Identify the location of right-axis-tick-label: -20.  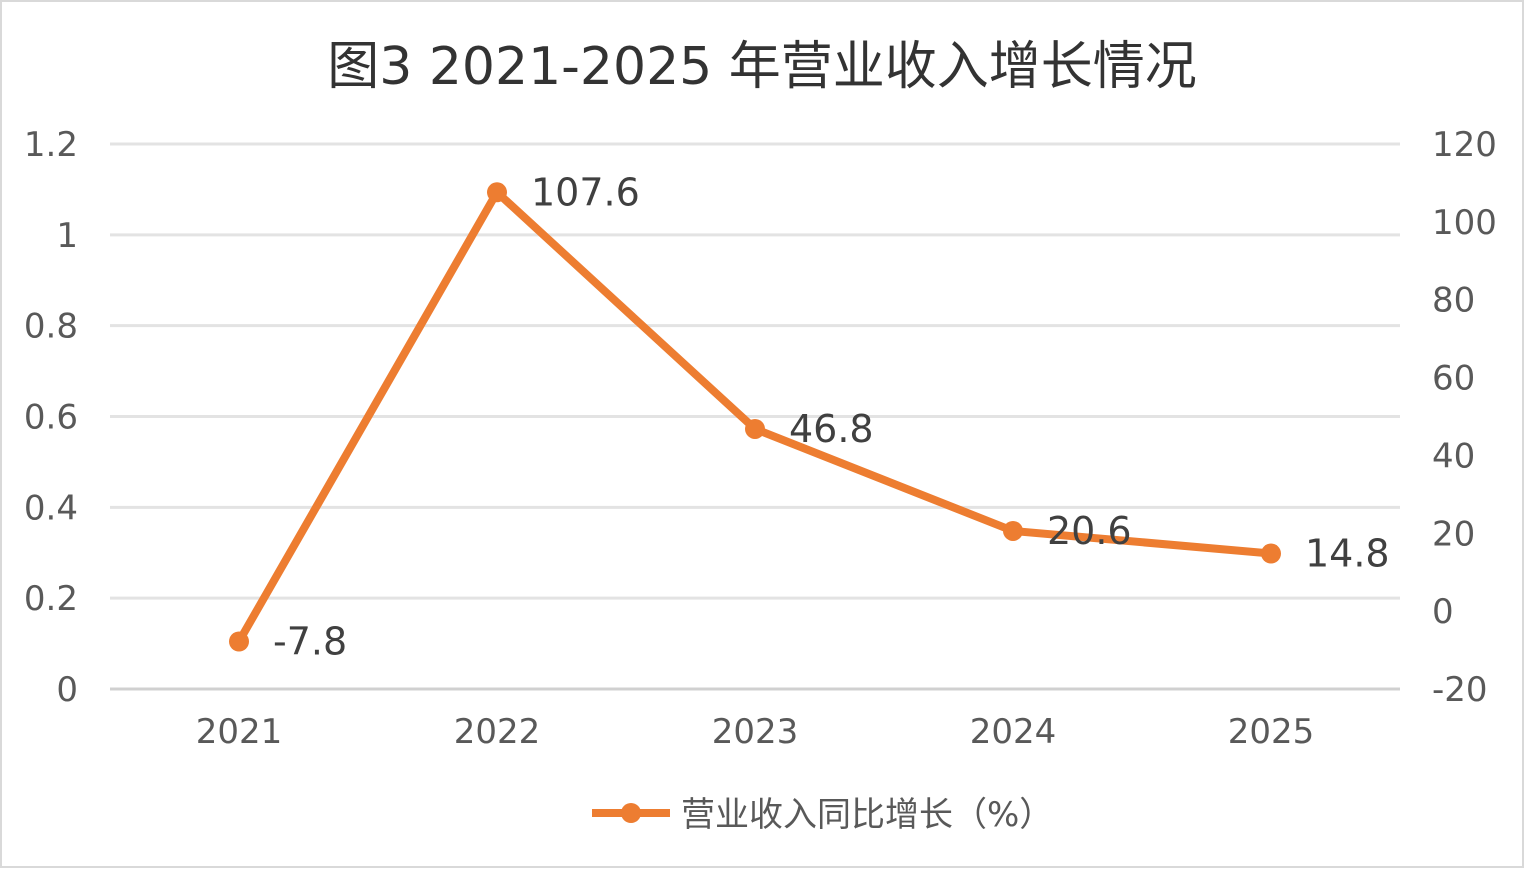
(1460, 690).